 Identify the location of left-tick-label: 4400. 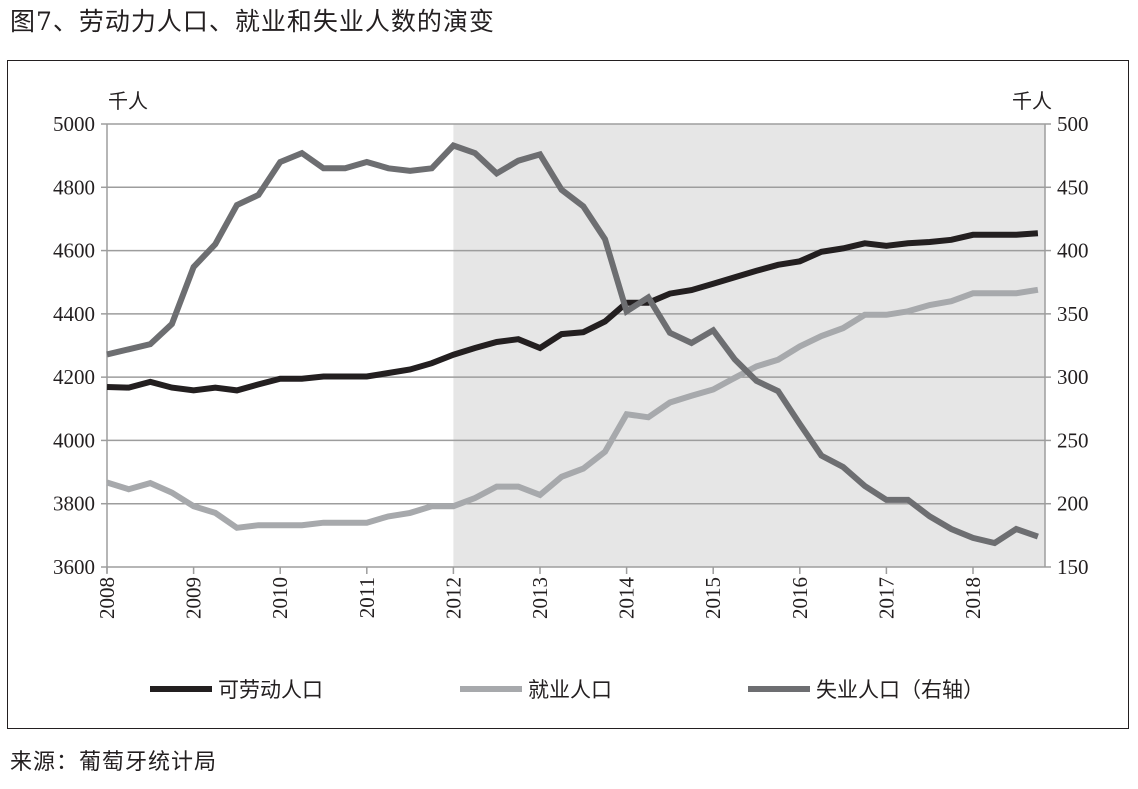
(74, 314).